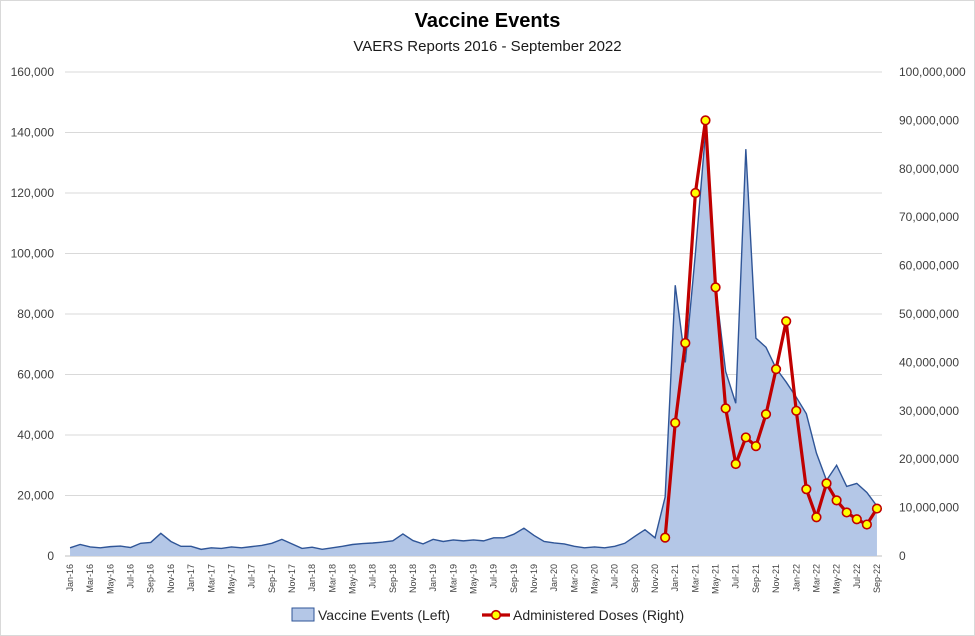 The image size is (975, 636). Describe the element at coordinates (487, 21) in the screenshot. I see `chart-title: Vaccine Events` at that location.